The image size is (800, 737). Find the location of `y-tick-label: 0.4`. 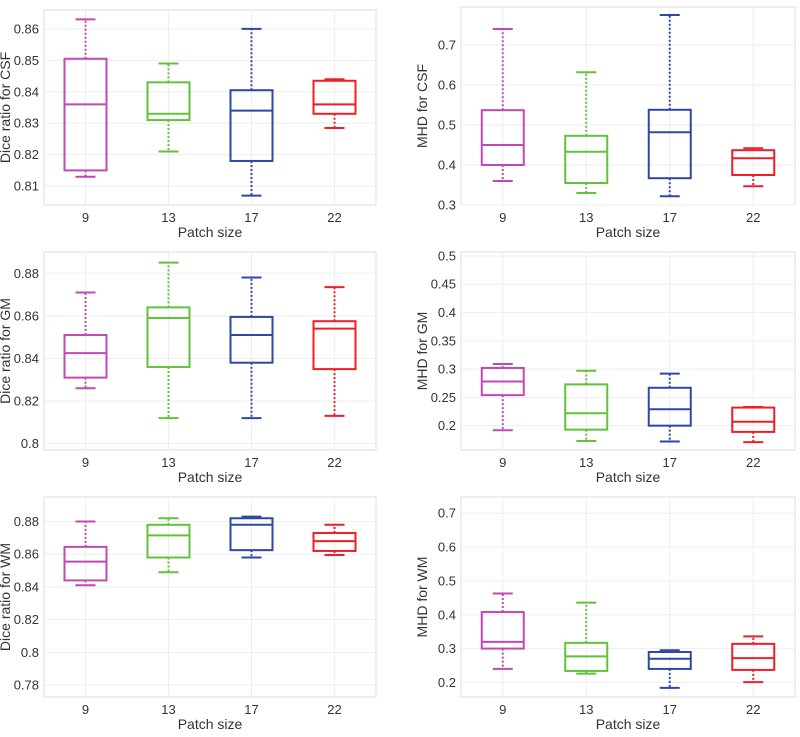

y-tick-label: 0.4 is located at coordinates (447, 614).